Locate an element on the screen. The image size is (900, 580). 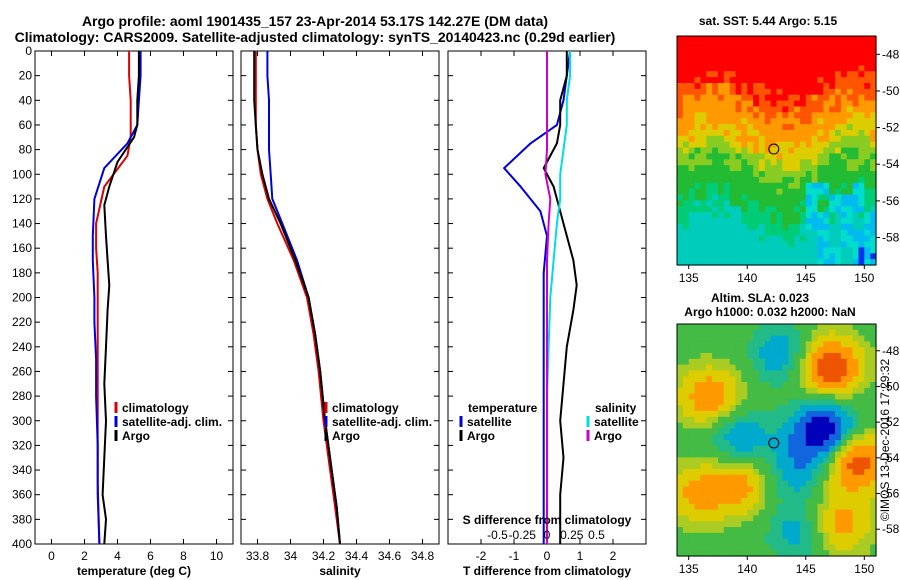
x-axis-label: T difference from climatology is located at coordinates (547, 571).